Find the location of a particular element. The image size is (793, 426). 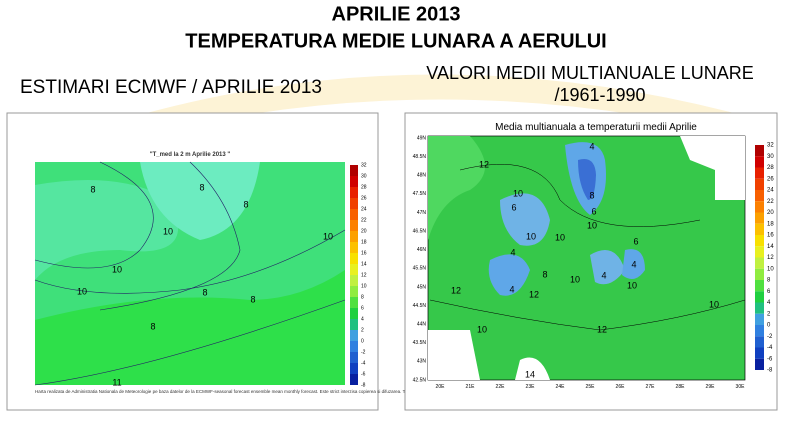

colorbar-label: 22 is located at coordinates (364, 220).